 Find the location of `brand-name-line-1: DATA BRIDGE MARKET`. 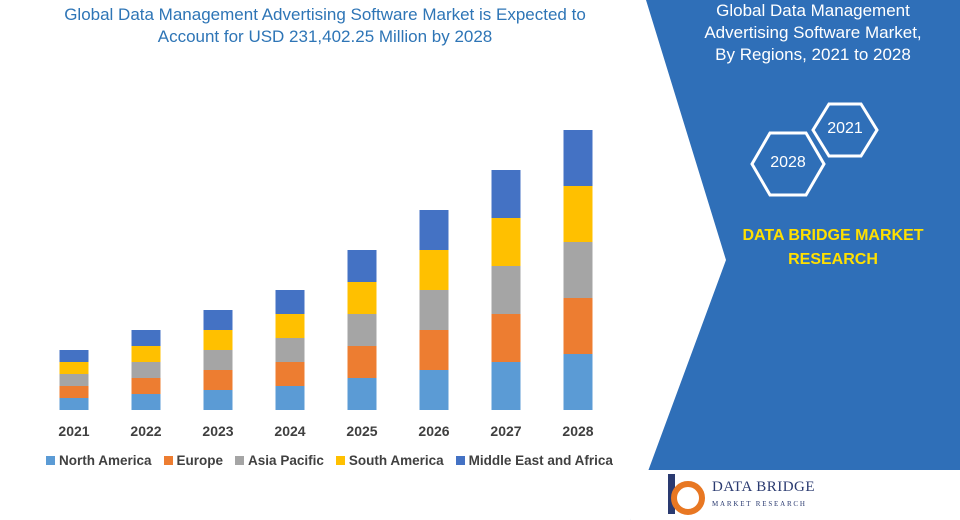

brand-name-line-1: DATA BRIDGE MARKET is located at coordinates (833, 235).